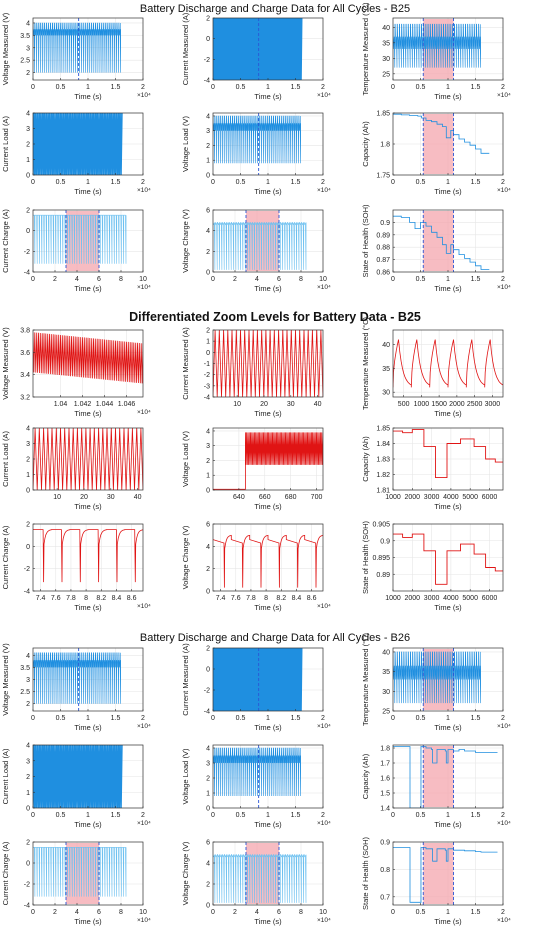  Describe the element at coordinates (185, 557) in the screenshot. I see `y-axis-label: Voltage Charge (V)` at that location.